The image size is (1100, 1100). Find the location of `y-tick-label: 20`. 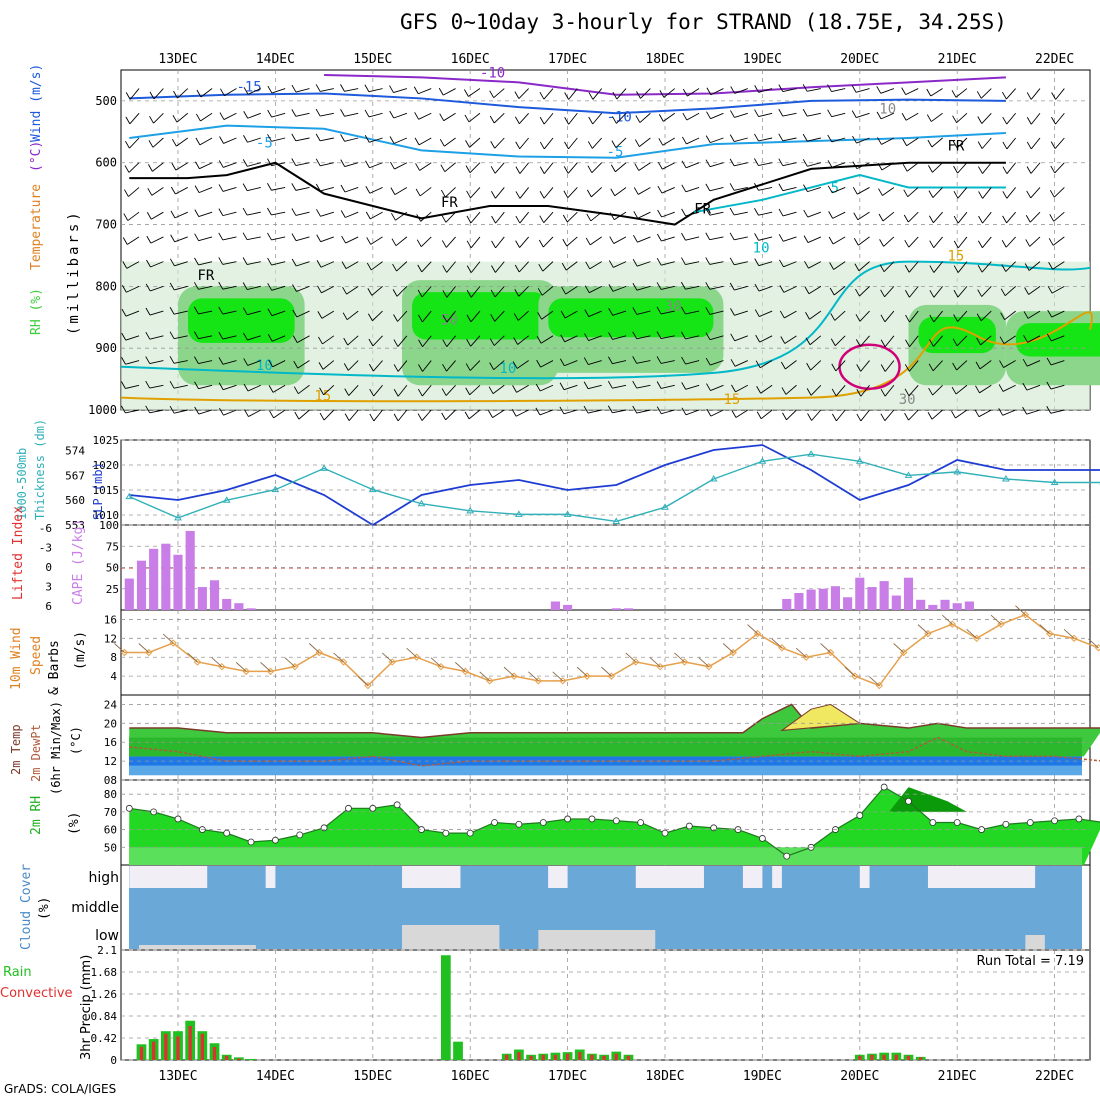

y-tick-label: 20 is located at coordinates (110, 723).